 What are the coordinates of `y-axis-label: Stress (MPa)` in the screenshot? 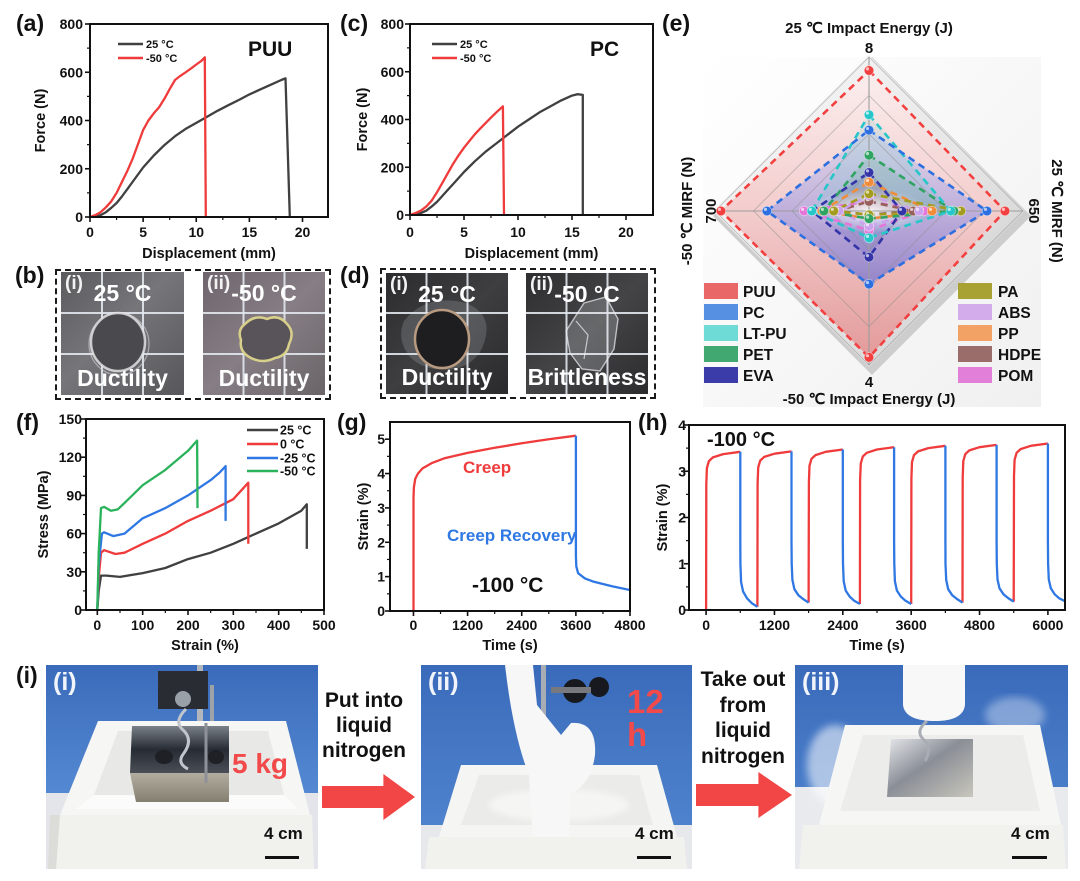 It's located at (44, 514).